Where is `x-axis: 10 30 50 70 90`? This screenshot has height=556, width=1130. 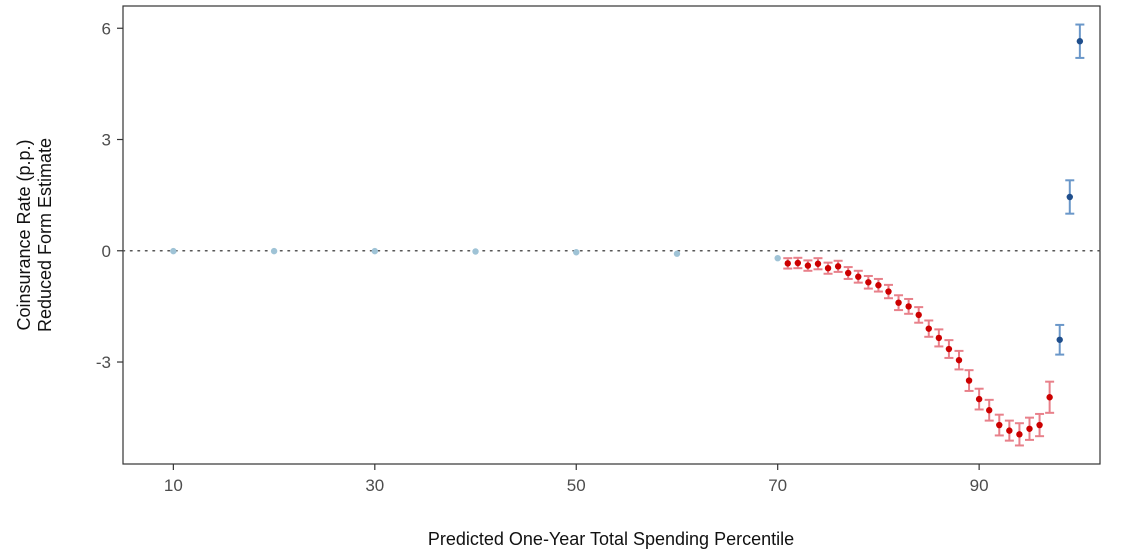
x-axis: 10 30 50 70 90 is located at coordinates (576, 479).